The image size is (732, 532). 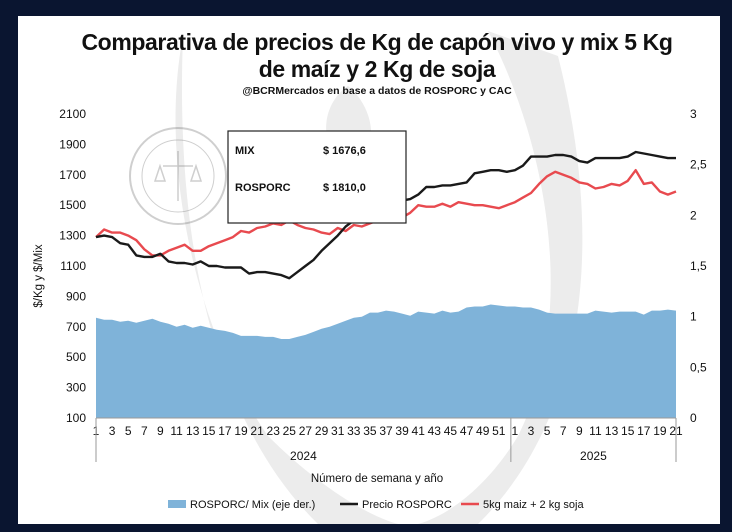 What do you see at coordinates (290, 431) in the screenshot?
I see `x-tick-label: 25` at bounding box center [290, 431].